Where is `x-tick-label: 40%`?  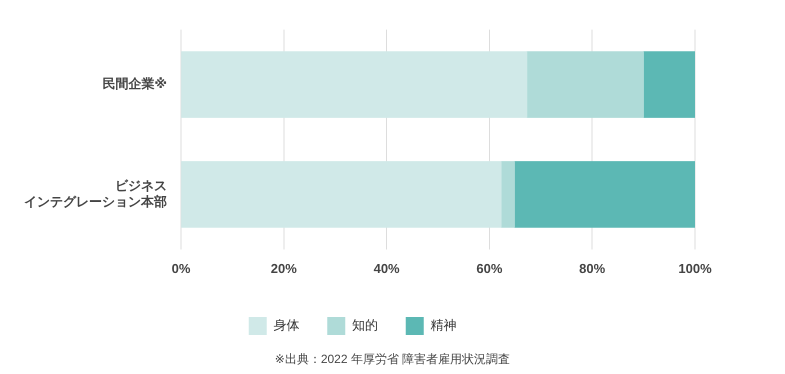 x-tick-label: 40% is located at coordinates (387, 268).